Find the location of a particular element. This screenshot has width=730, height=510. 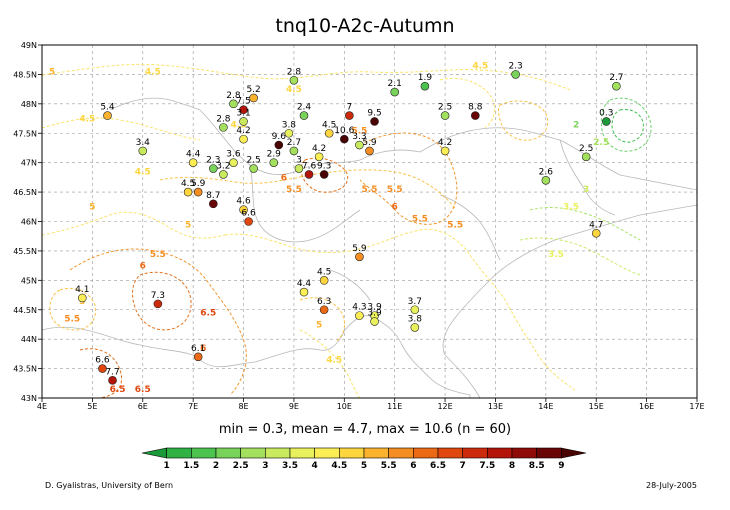

colorbar-level-label: 6 is located at coordinates (413, 466).